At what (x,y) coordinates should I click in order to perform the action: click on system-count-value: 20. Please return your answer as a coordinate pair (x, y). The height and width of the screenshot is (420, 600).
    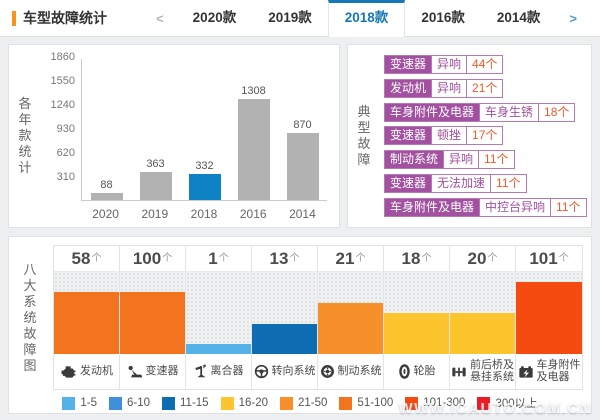
    Looking at the image, I should click on (477, 258).